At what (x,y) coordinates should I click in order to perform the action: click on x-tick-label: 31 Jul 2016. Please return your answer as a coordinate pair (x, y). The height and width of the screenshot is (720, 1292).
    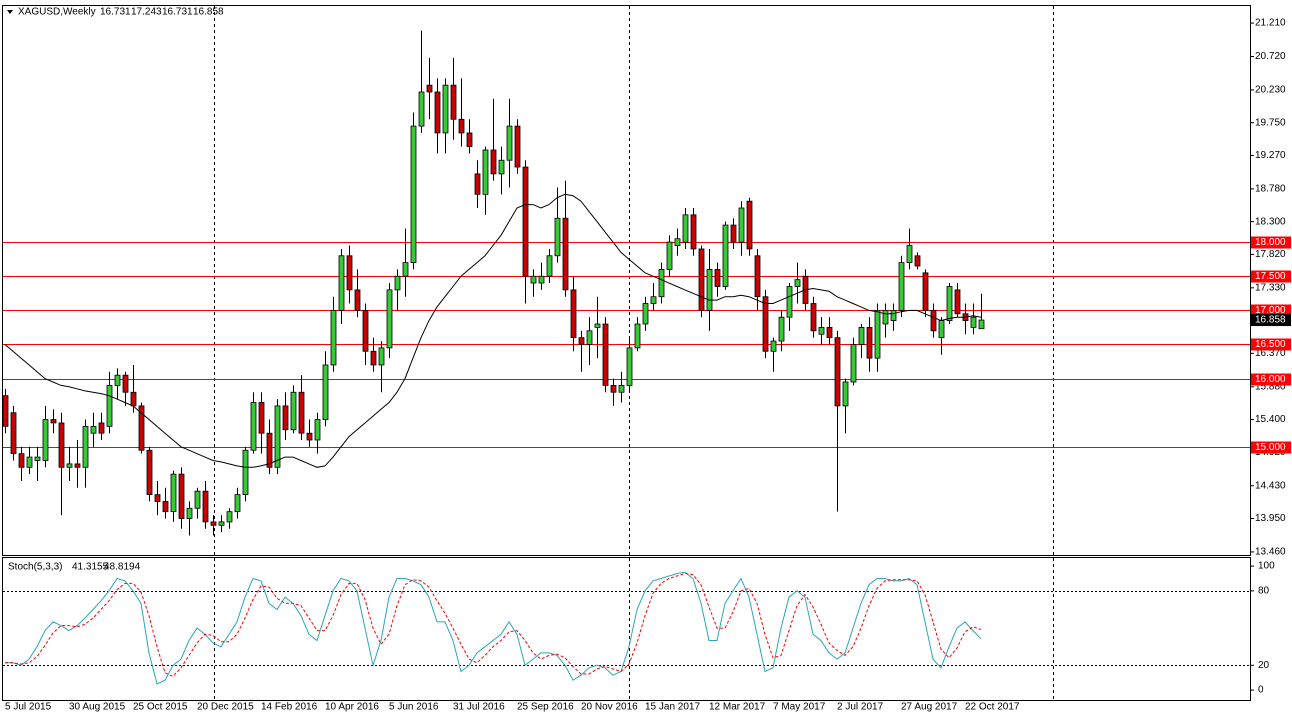
    Looking at the image, I should click on (479, 707).